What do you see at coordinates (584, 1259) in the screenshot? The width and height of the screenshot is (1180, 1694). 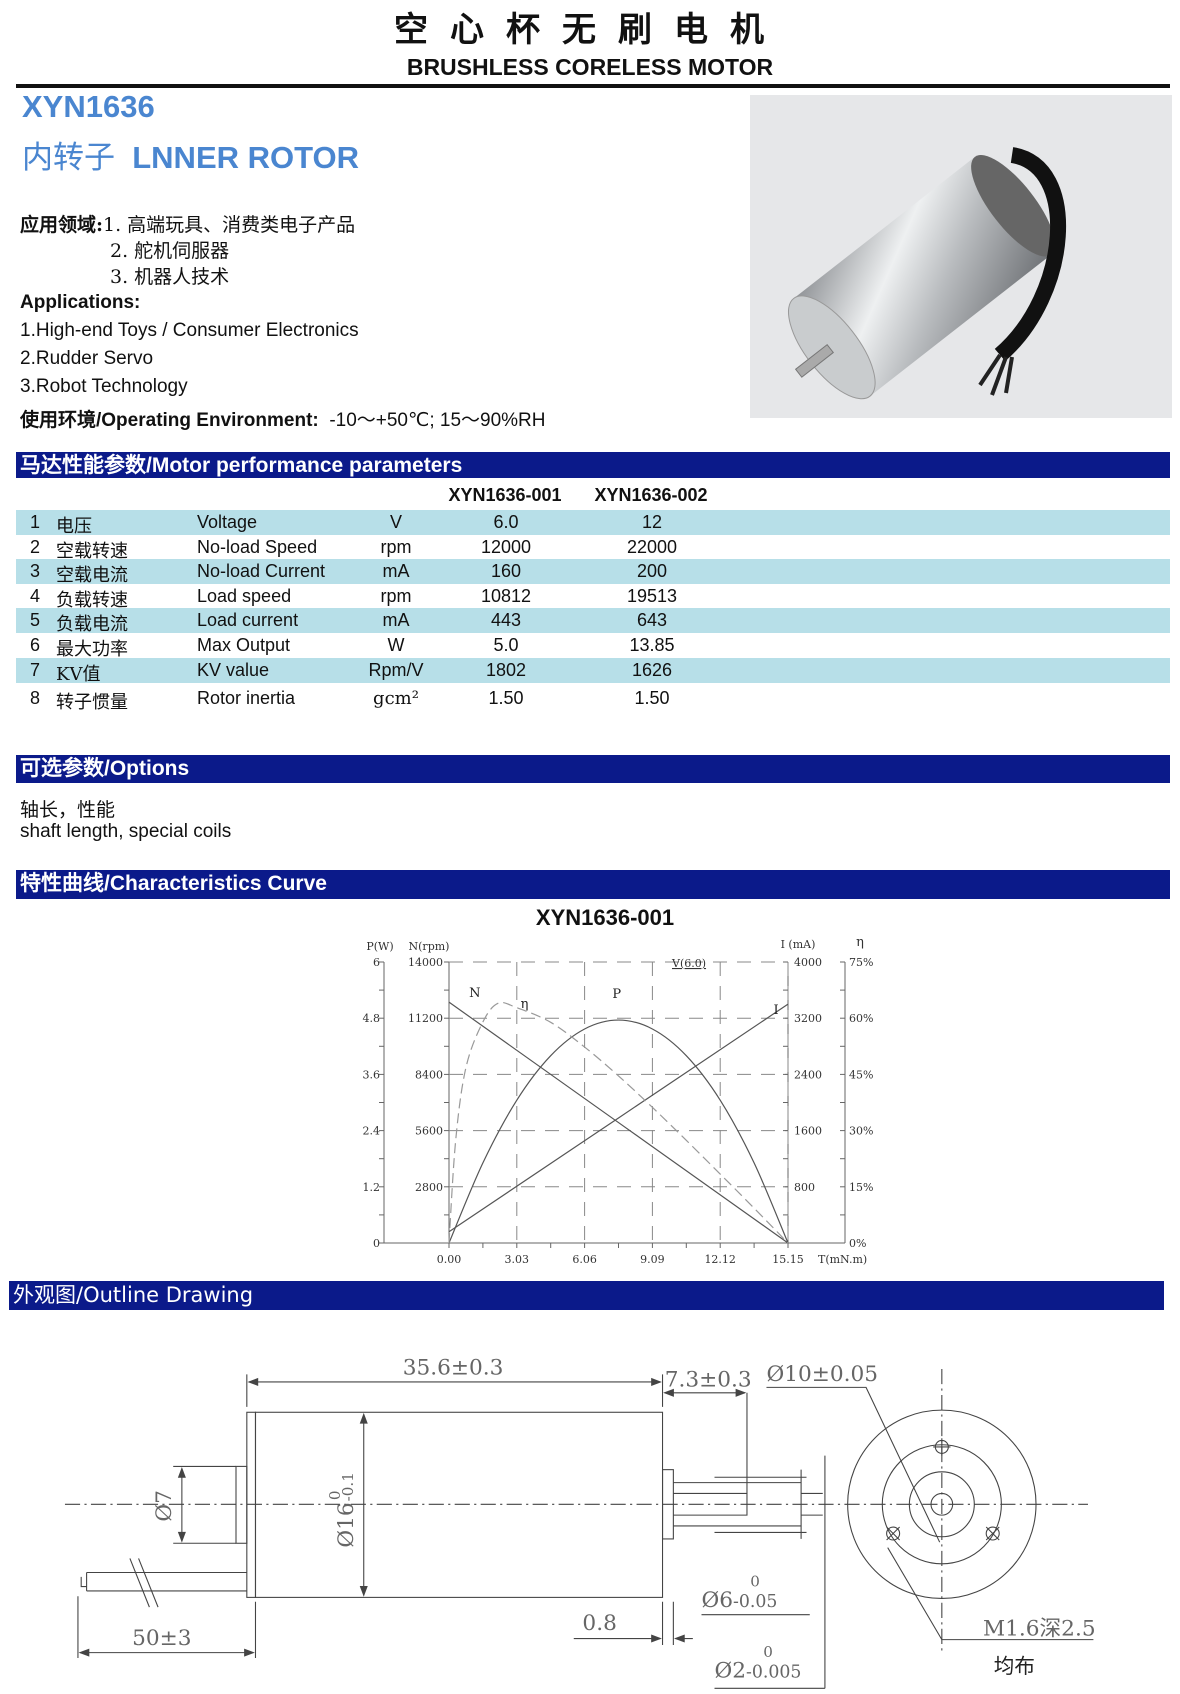 I see `x-tick-label: 6.06` at bounding box center [584, 1259].